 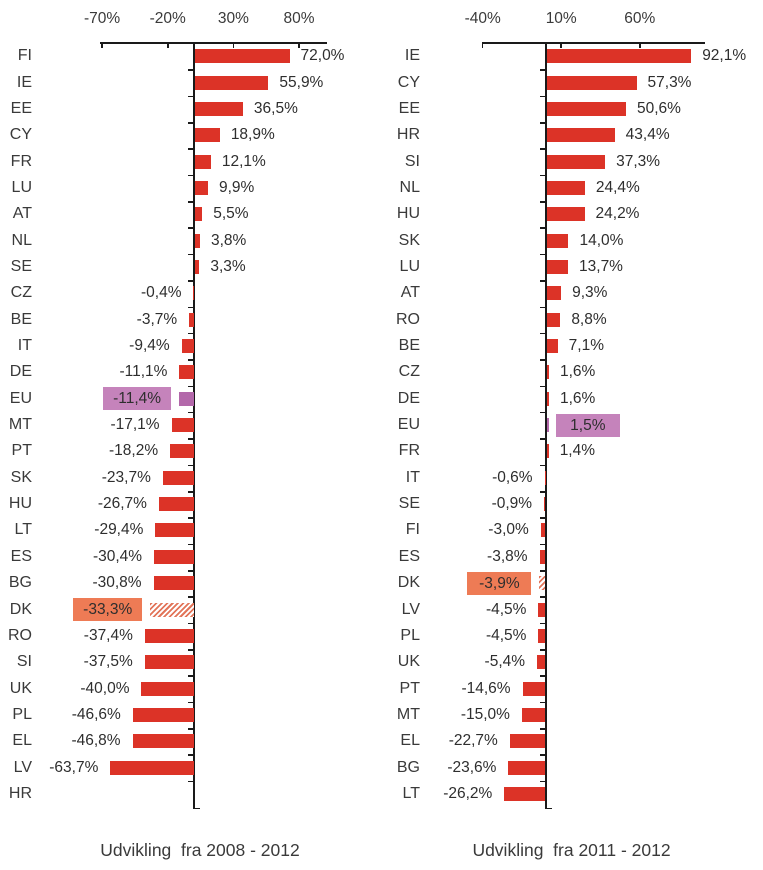 I want to click on value-label: -14,6%, so click(x=486, y=688).